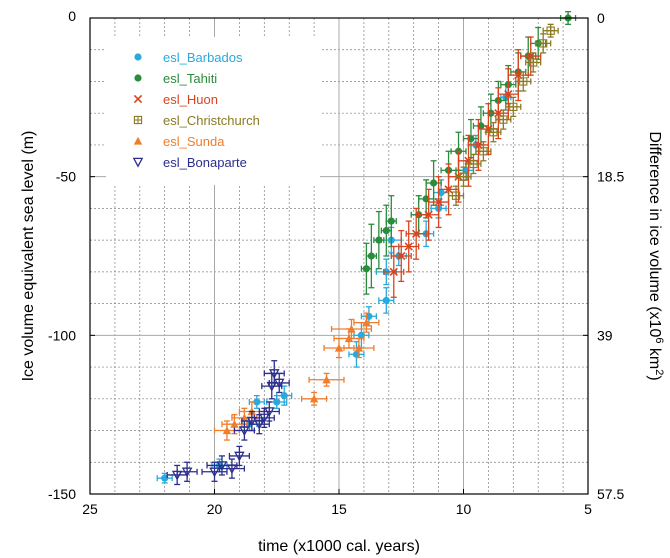 The height and width of the screenshot is (558, 670). I want to click on legend-label: esl_Bonaparte, so click(205, 162).